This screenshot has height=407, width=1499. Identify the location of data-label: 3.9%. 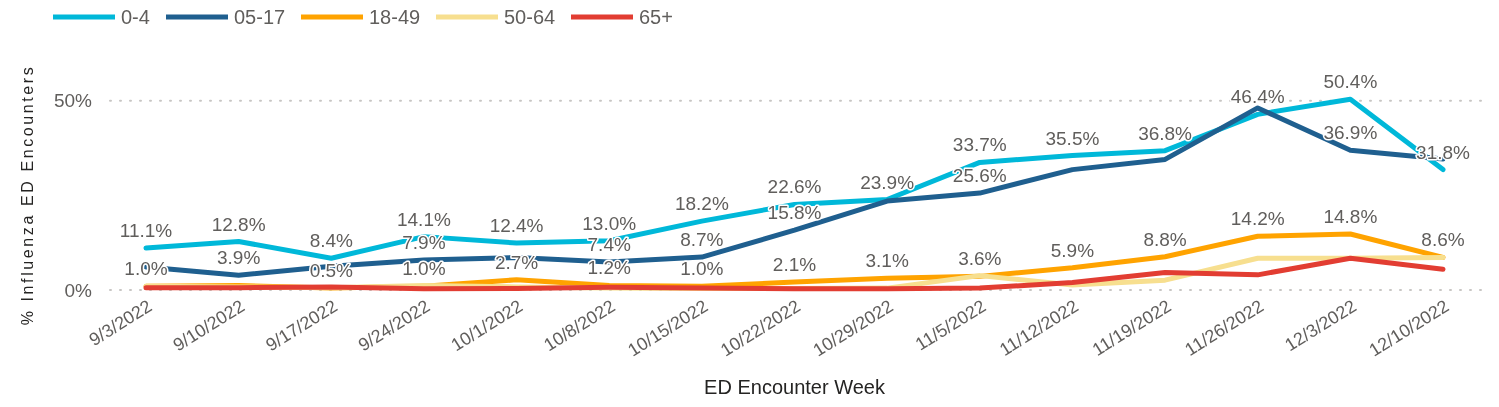
(238, 258).